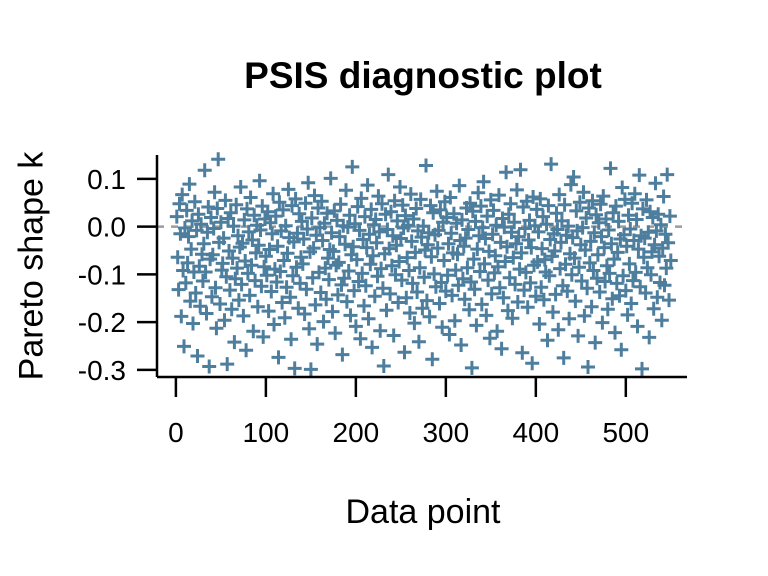  Describe the element at coordinates (102, 370) in the screenshot. I see `y-tick-label: -0.3` at that location.